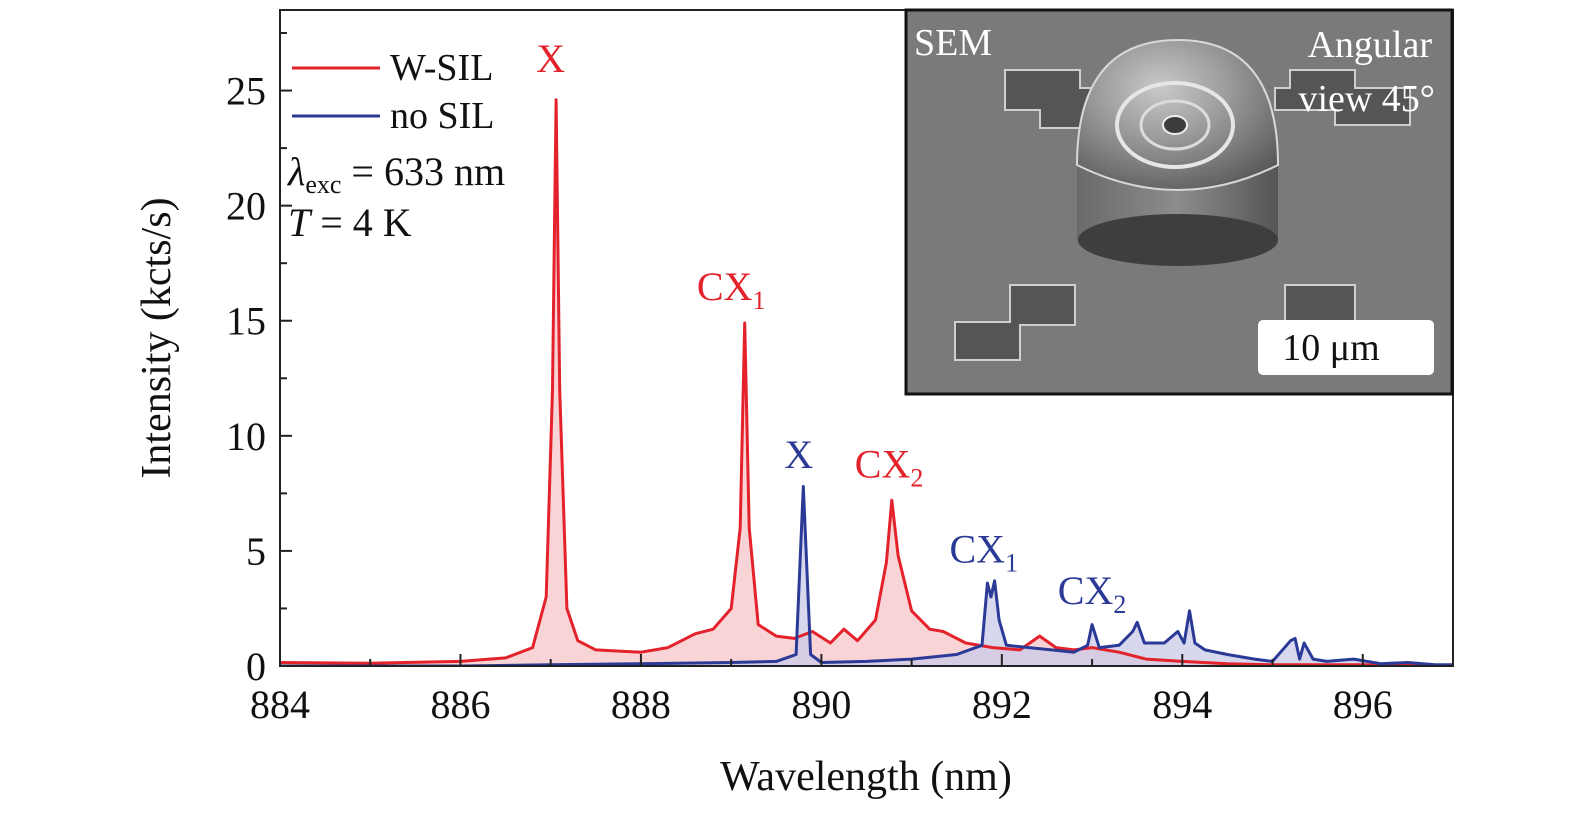 The height and width of the screenshot is (817, 1575). I want to click on y-tick-label-20: 20, so click(246, 206).